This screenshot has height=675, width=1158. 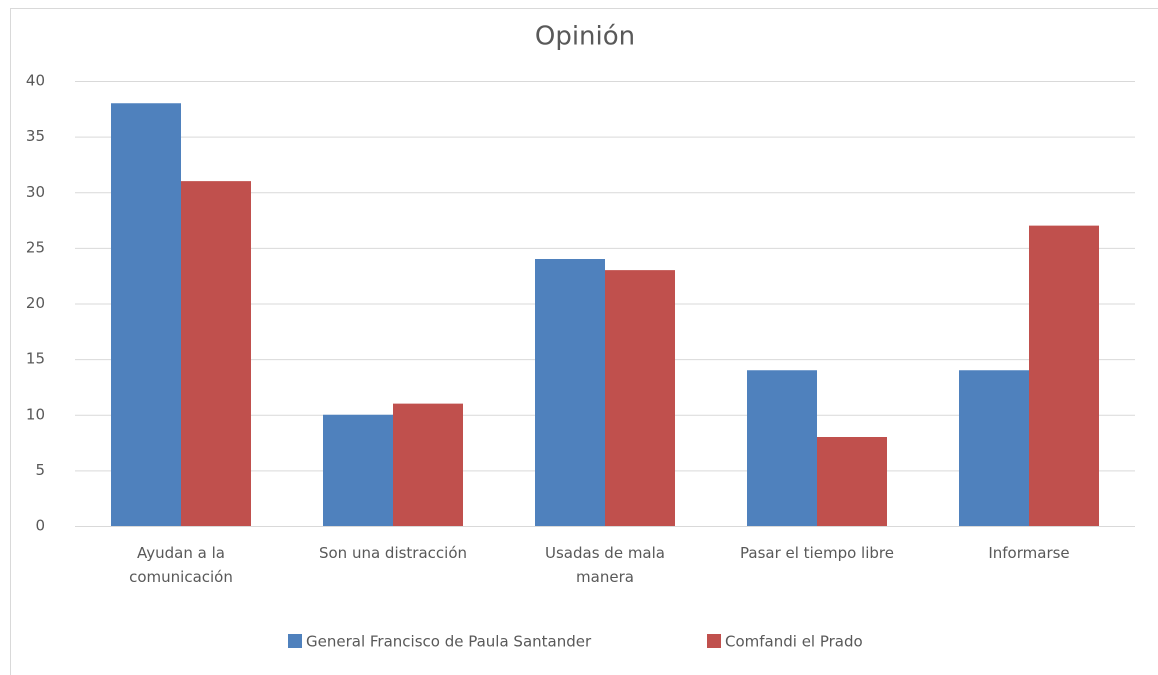 I want to click on y-tick-label: 40, so click(x=35, y=81).